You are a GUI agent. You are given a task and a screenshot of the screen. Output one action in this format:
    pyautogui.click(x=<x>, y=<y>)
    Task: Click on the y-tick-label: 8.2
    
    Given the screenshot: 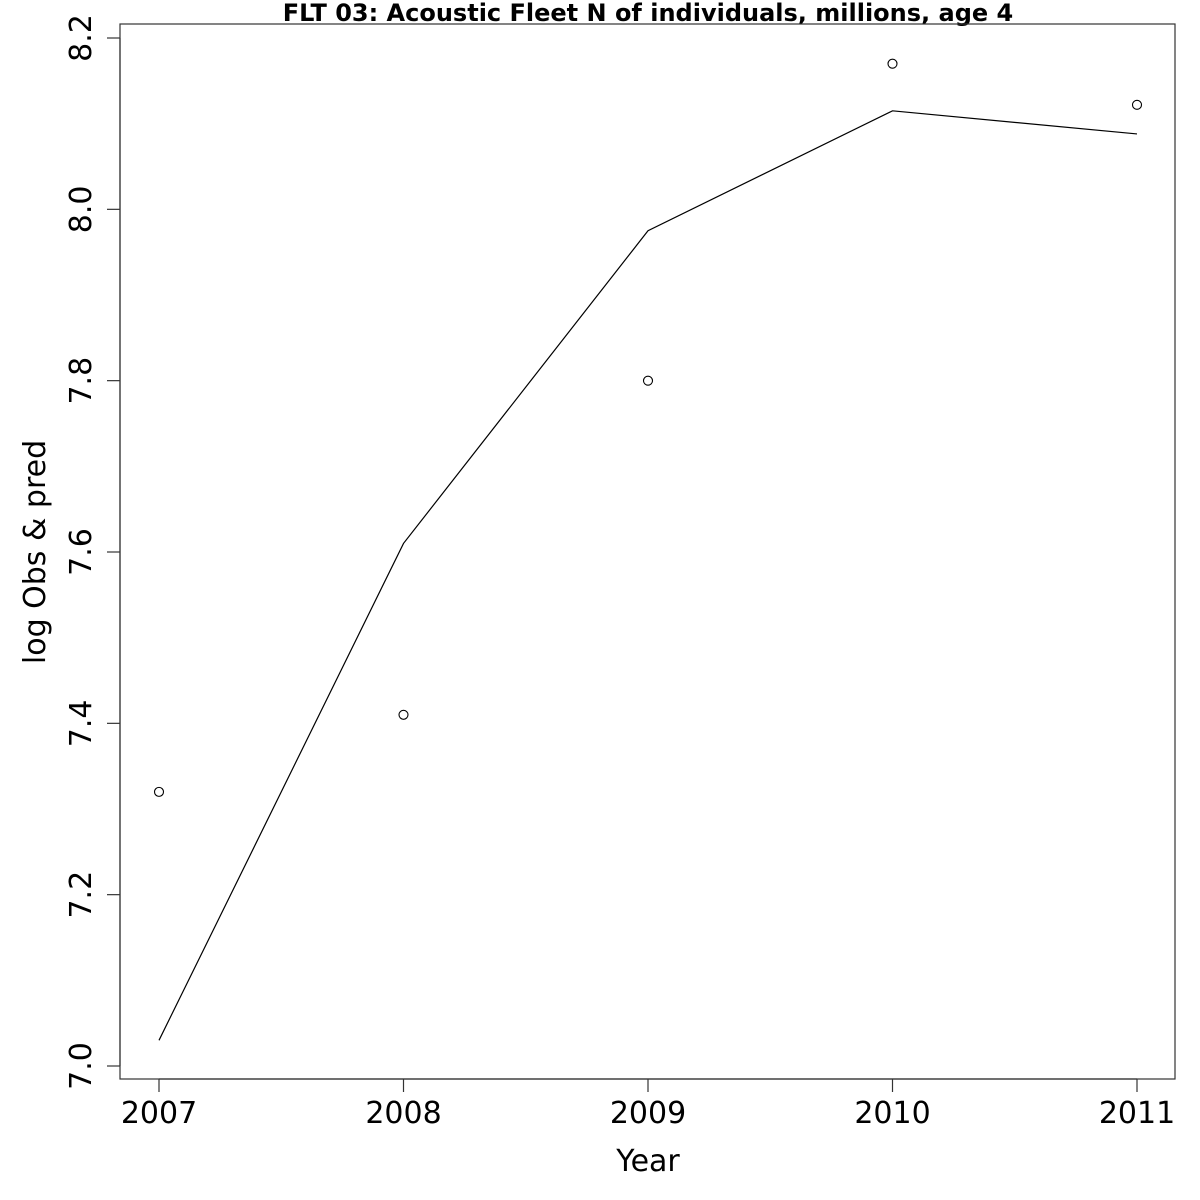 What is the action you would take?
    pyautogui.click(x=81, y=38)
    